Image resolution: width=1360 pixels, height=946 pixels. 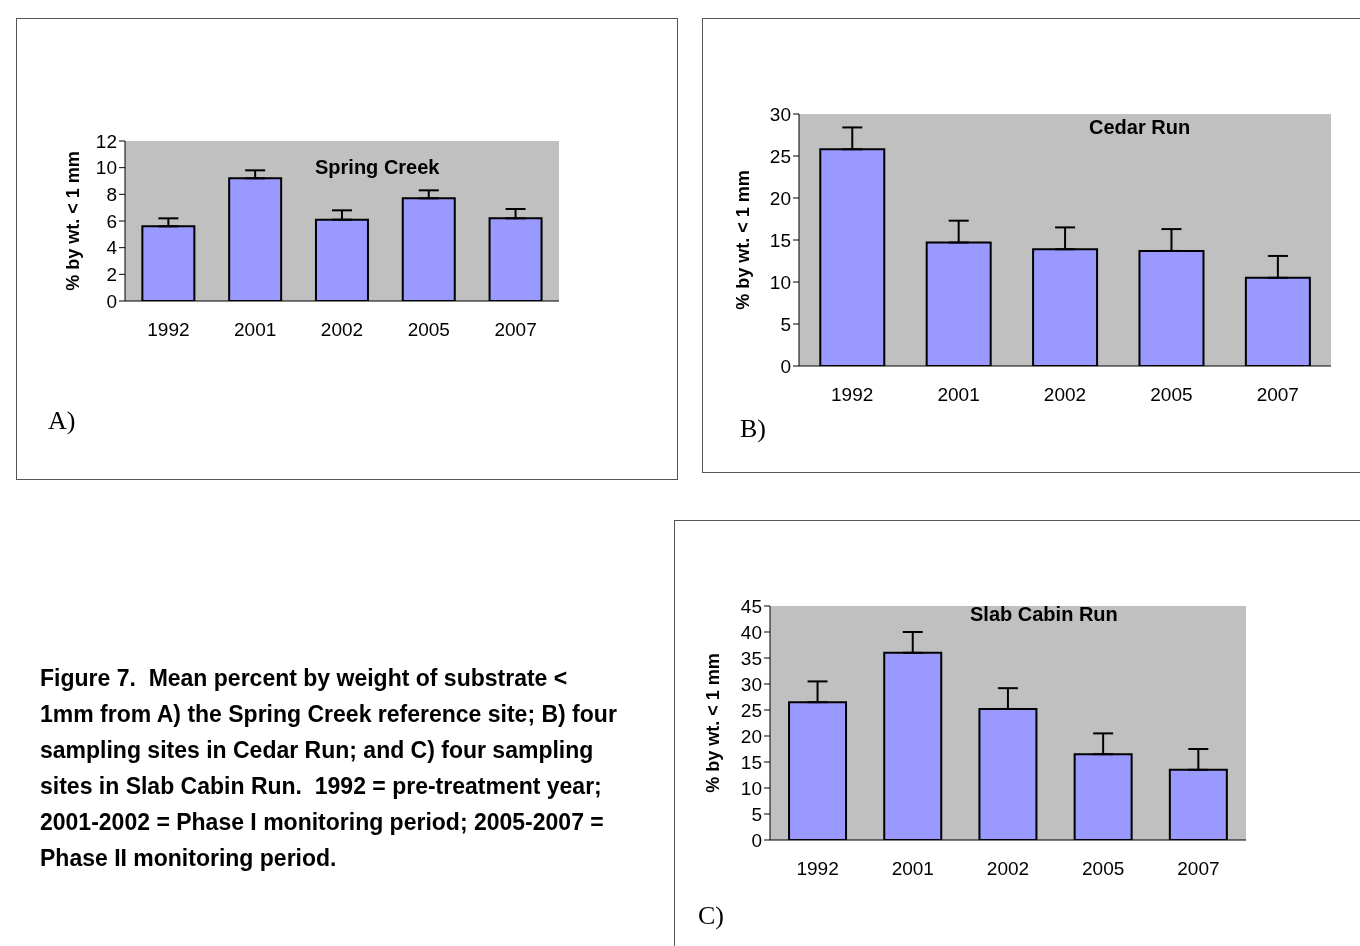 I want to click on text: Spring Creek, so click(x=377, y=167).